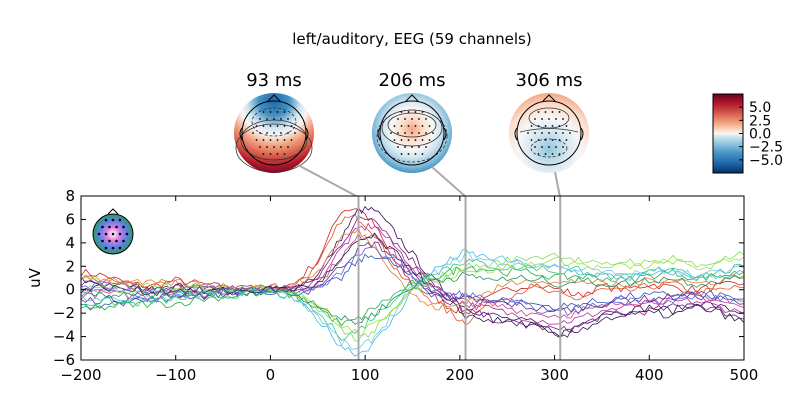 The image size is (800, 420). I want to click on y-tick-label: 0, so click(70, 290).